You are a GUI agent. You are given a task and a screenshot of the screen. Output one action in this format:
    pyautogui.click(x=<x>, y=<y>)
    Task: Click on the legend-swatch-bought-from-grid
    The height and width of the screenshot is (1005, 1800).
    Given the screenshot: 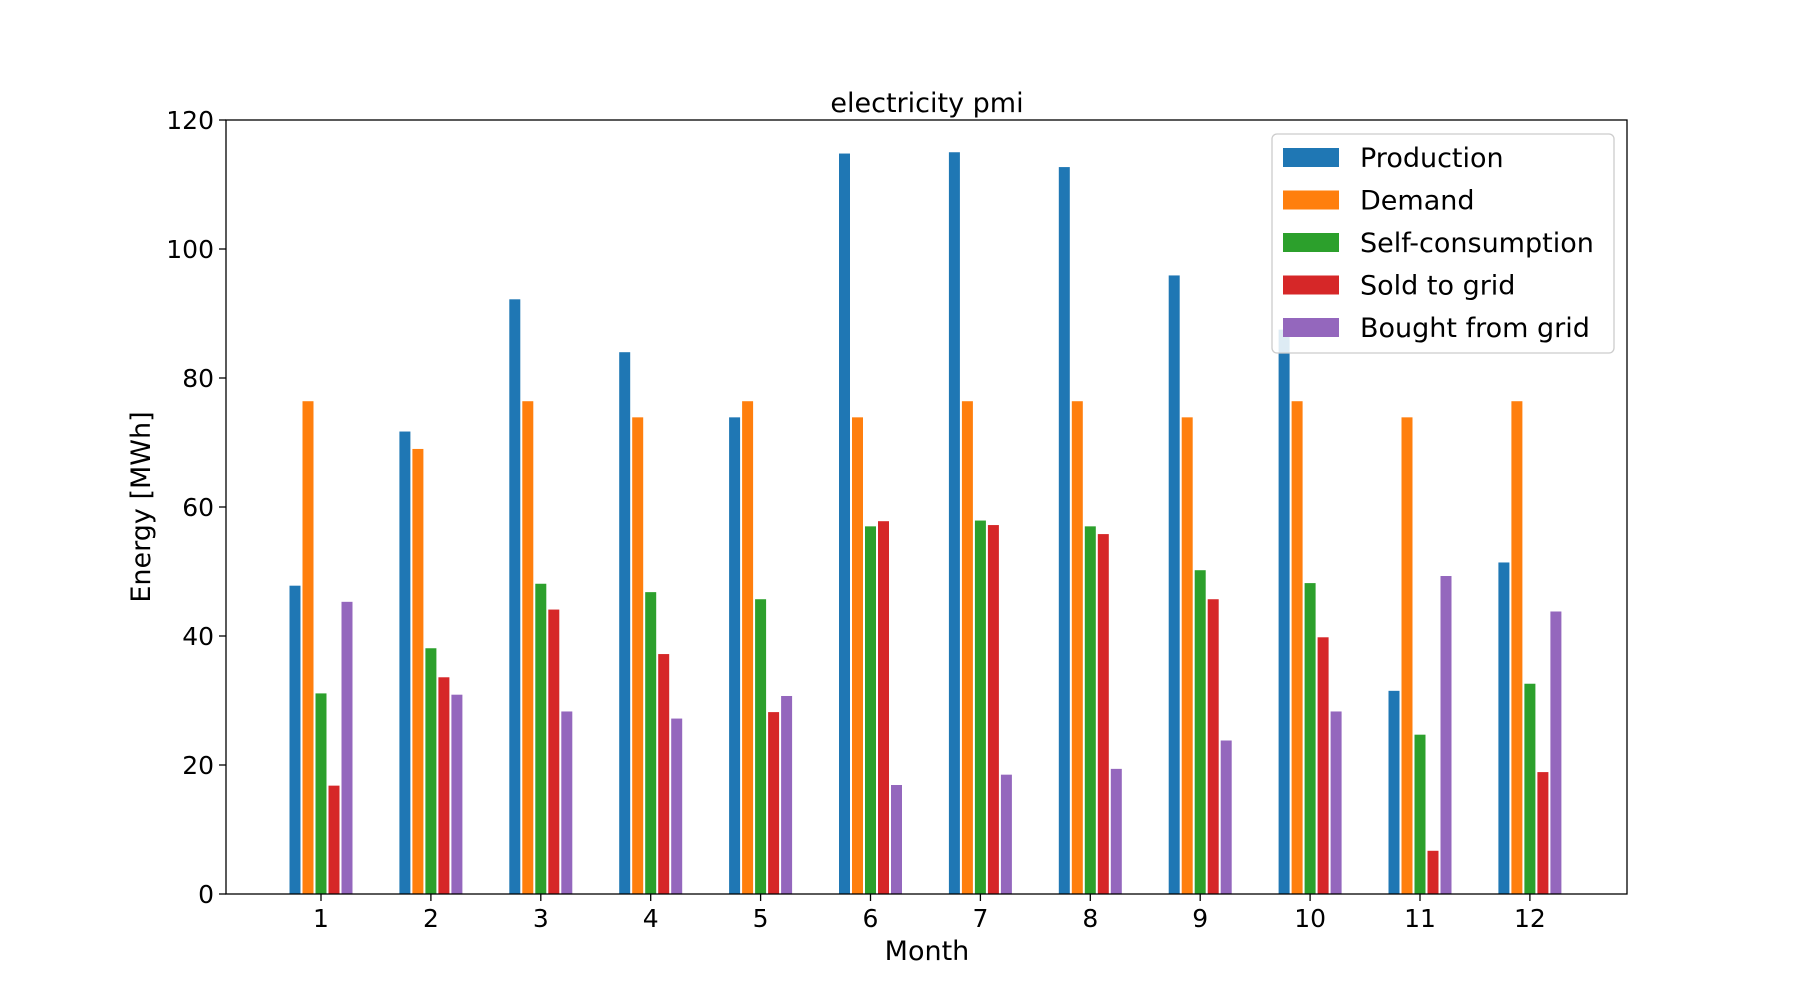 What is the action you would take?
    pyautogui.click(x=1311, y=327)
    